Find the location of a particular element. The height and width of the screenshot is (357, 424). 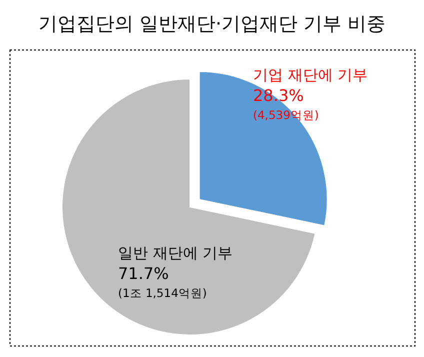

slice-label: 일반 재단에 기부 is located at coordinates (175, 253).